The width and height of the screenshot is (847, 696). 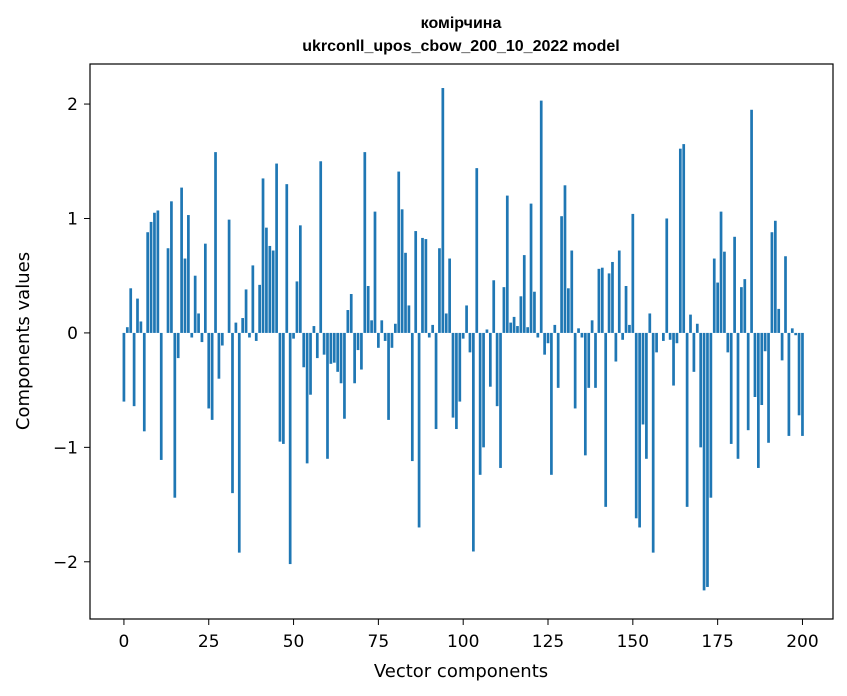 I want to click on y-tick-label: 1, so click(x=72, y=219).